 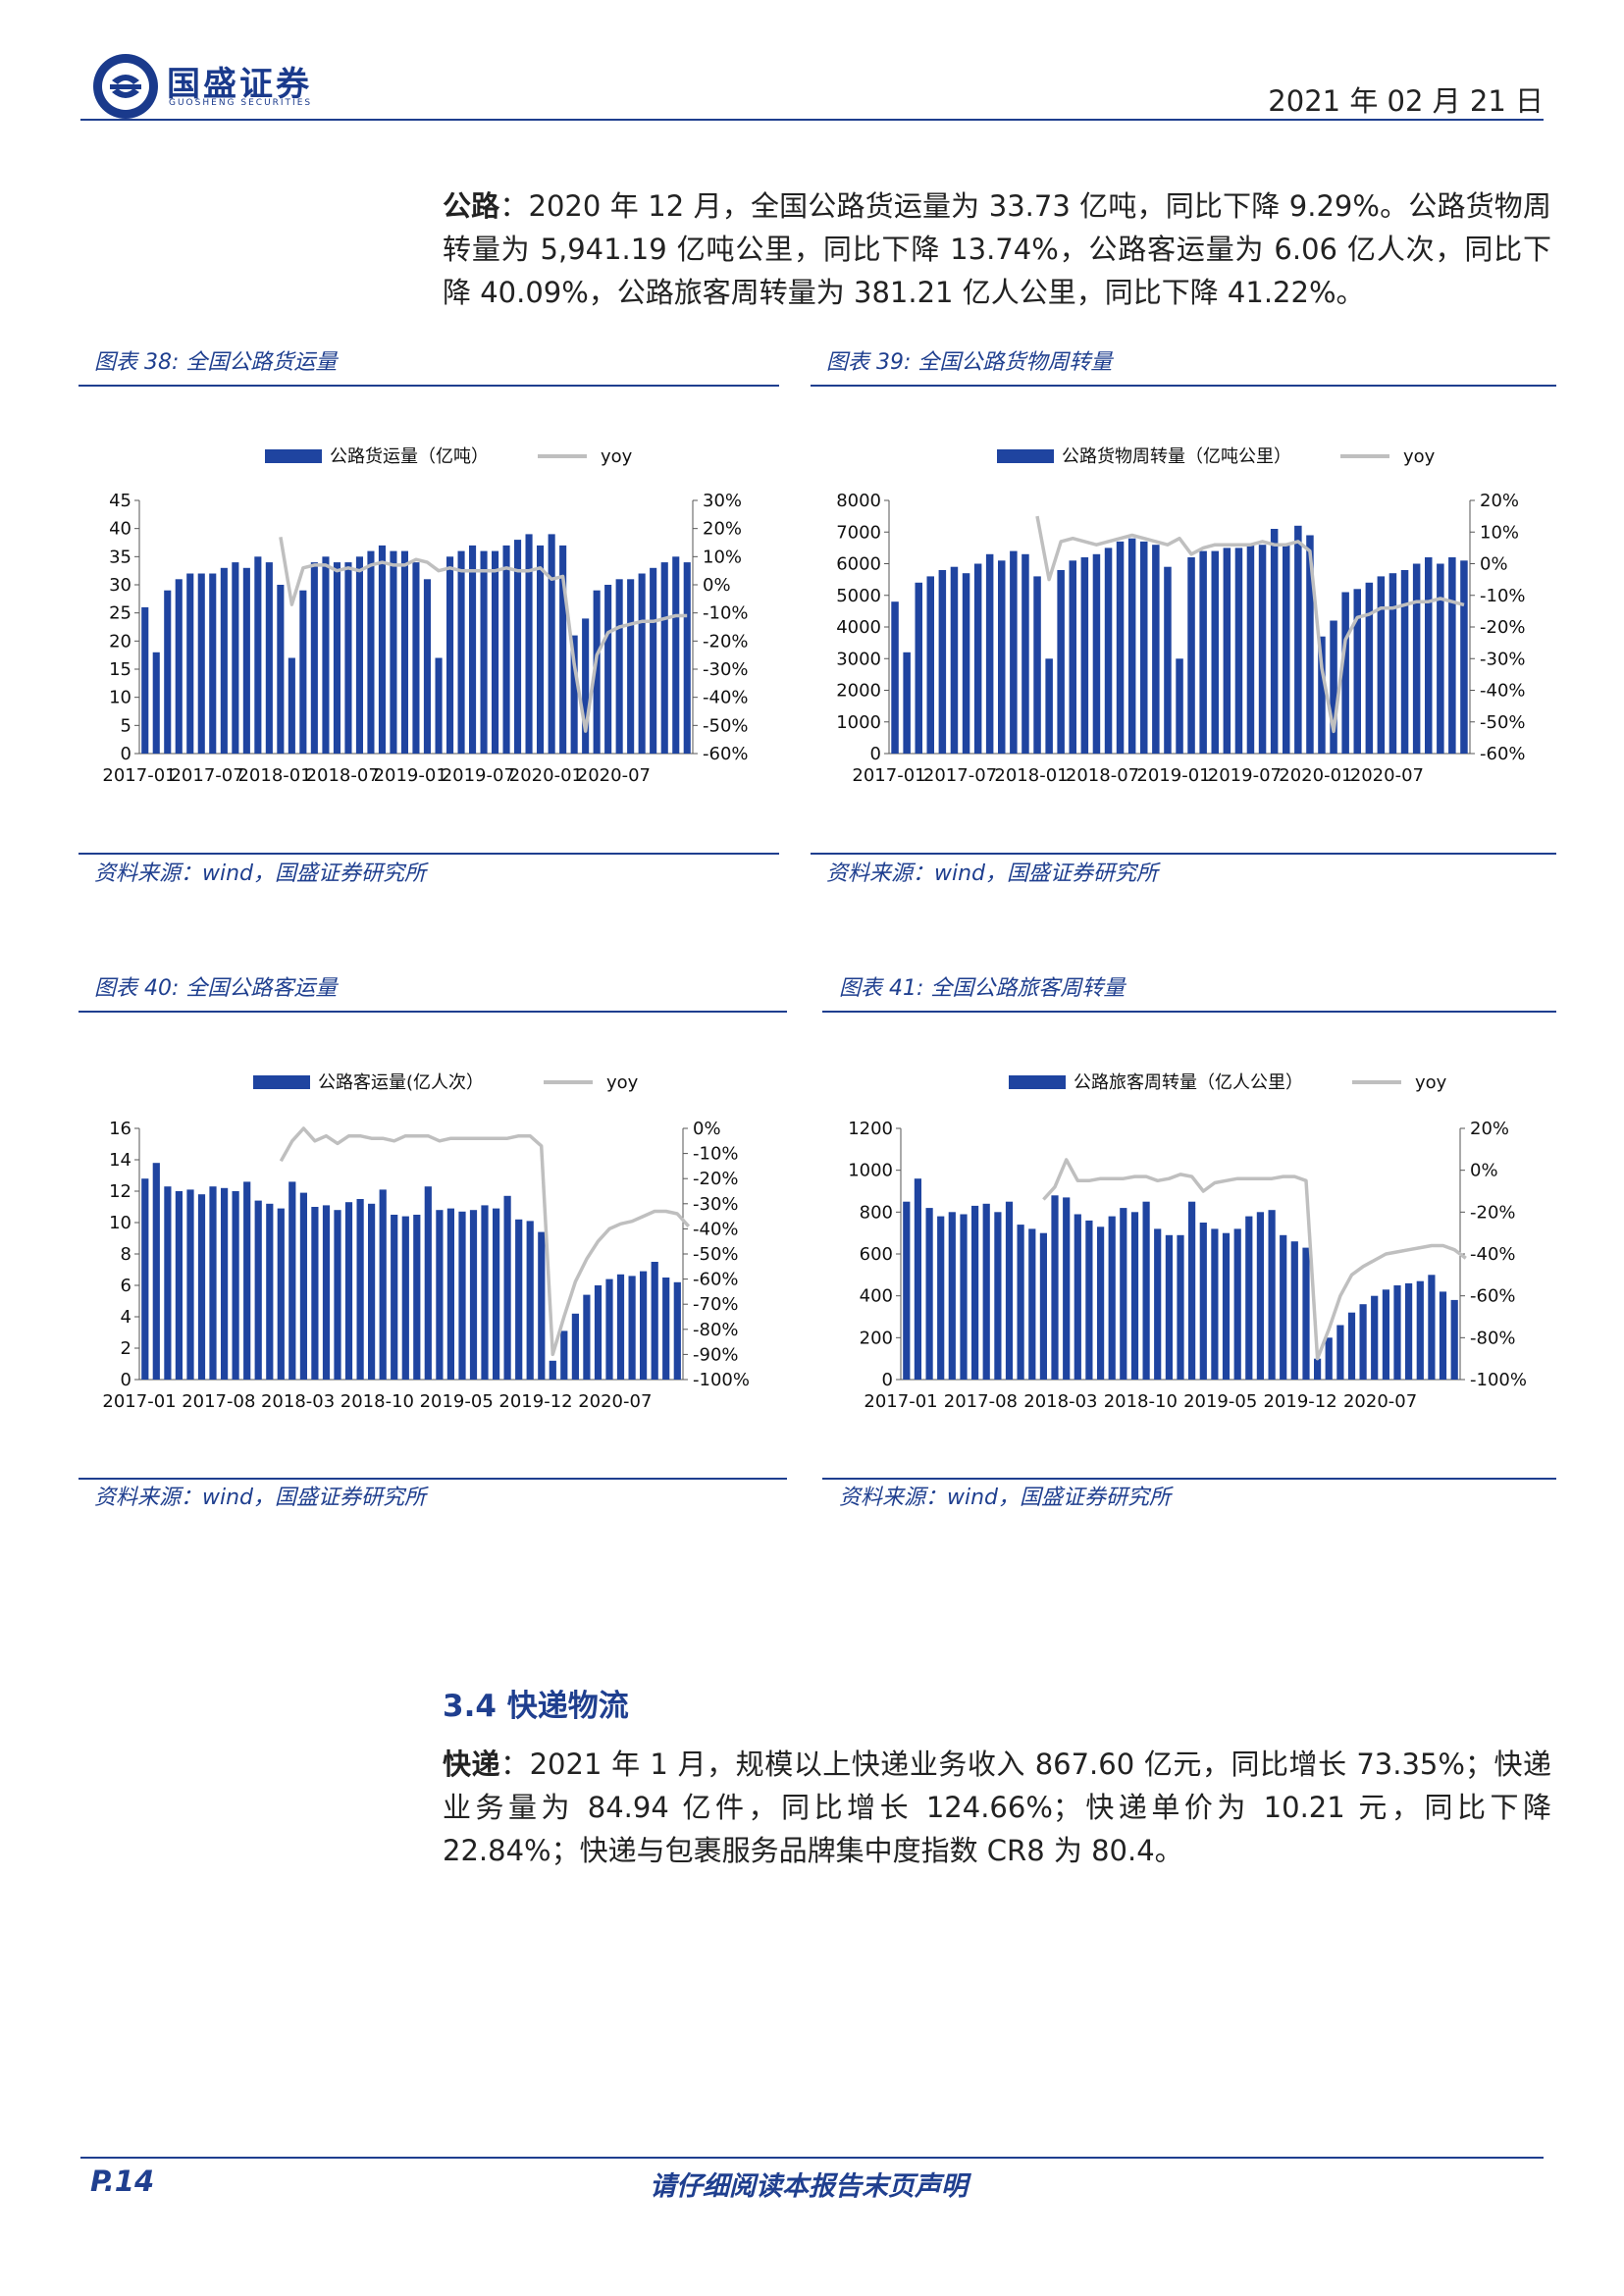 What do you see at coordinates (1188, 1082) in the screenshot?
I see `legend-bar-label: 公路旅客周转量（亿人公里）` at bounding box center [1188, 1082].